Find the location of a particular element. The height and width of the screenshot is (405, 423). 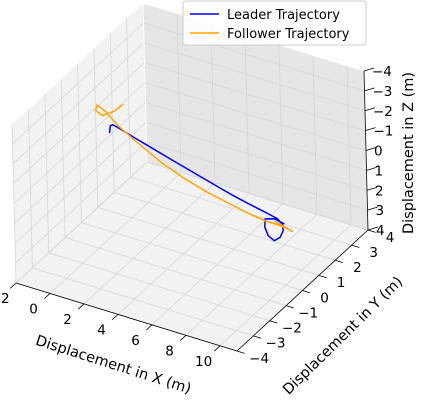

y-tick-label: −2 is located at coordinates (292, 329).